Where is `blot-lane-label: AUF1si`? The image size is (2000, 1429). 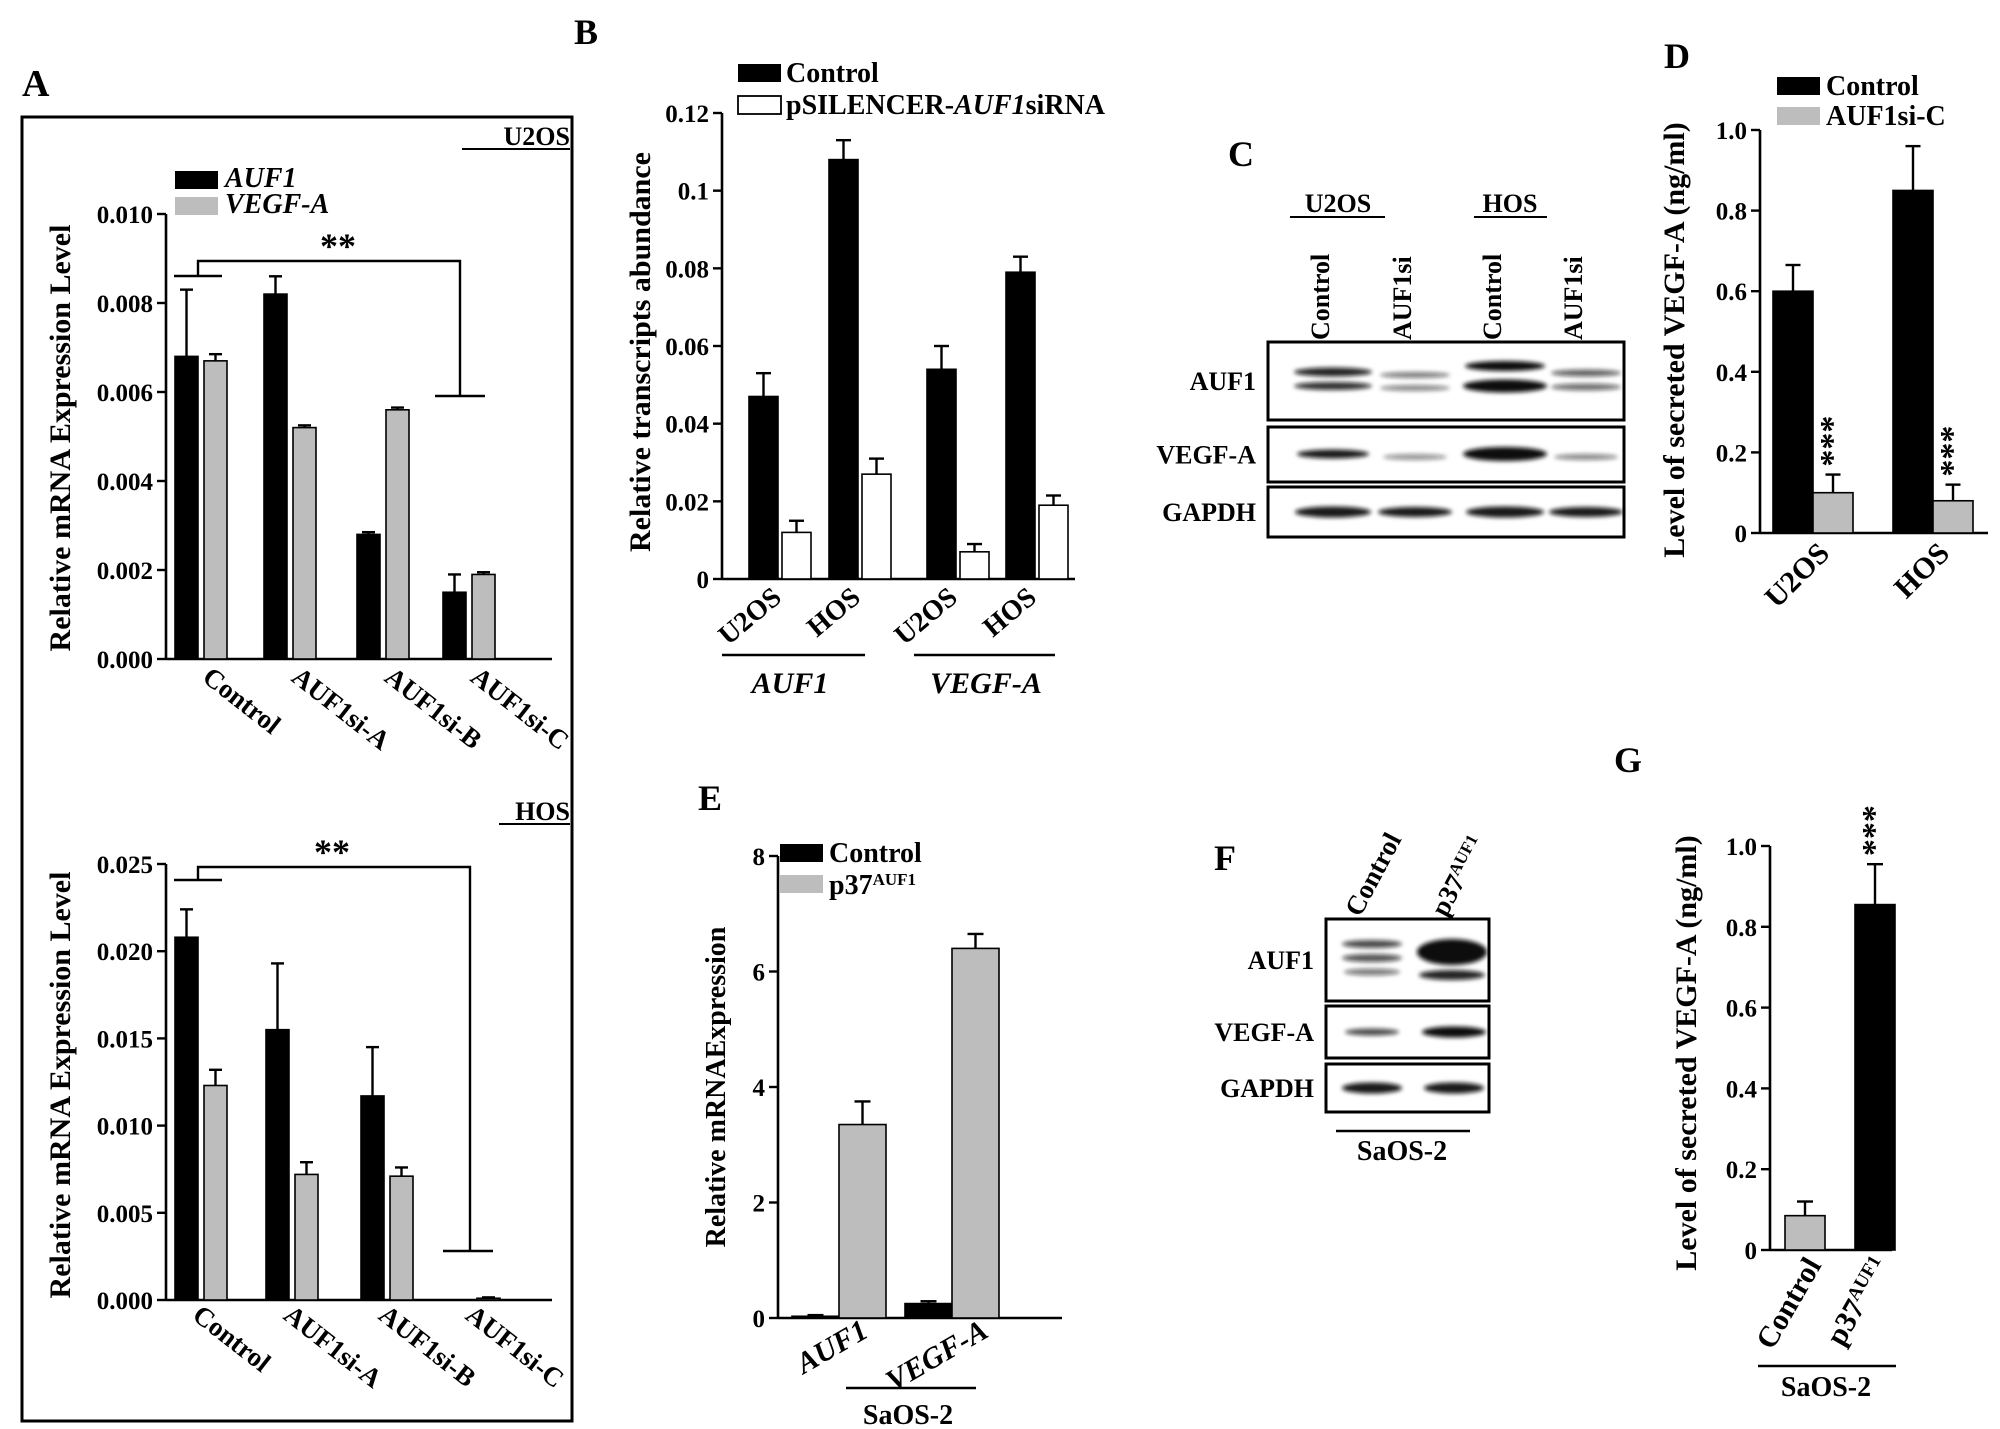
blot-lane-label: AUF1si is located at coordinates (1573, 298).